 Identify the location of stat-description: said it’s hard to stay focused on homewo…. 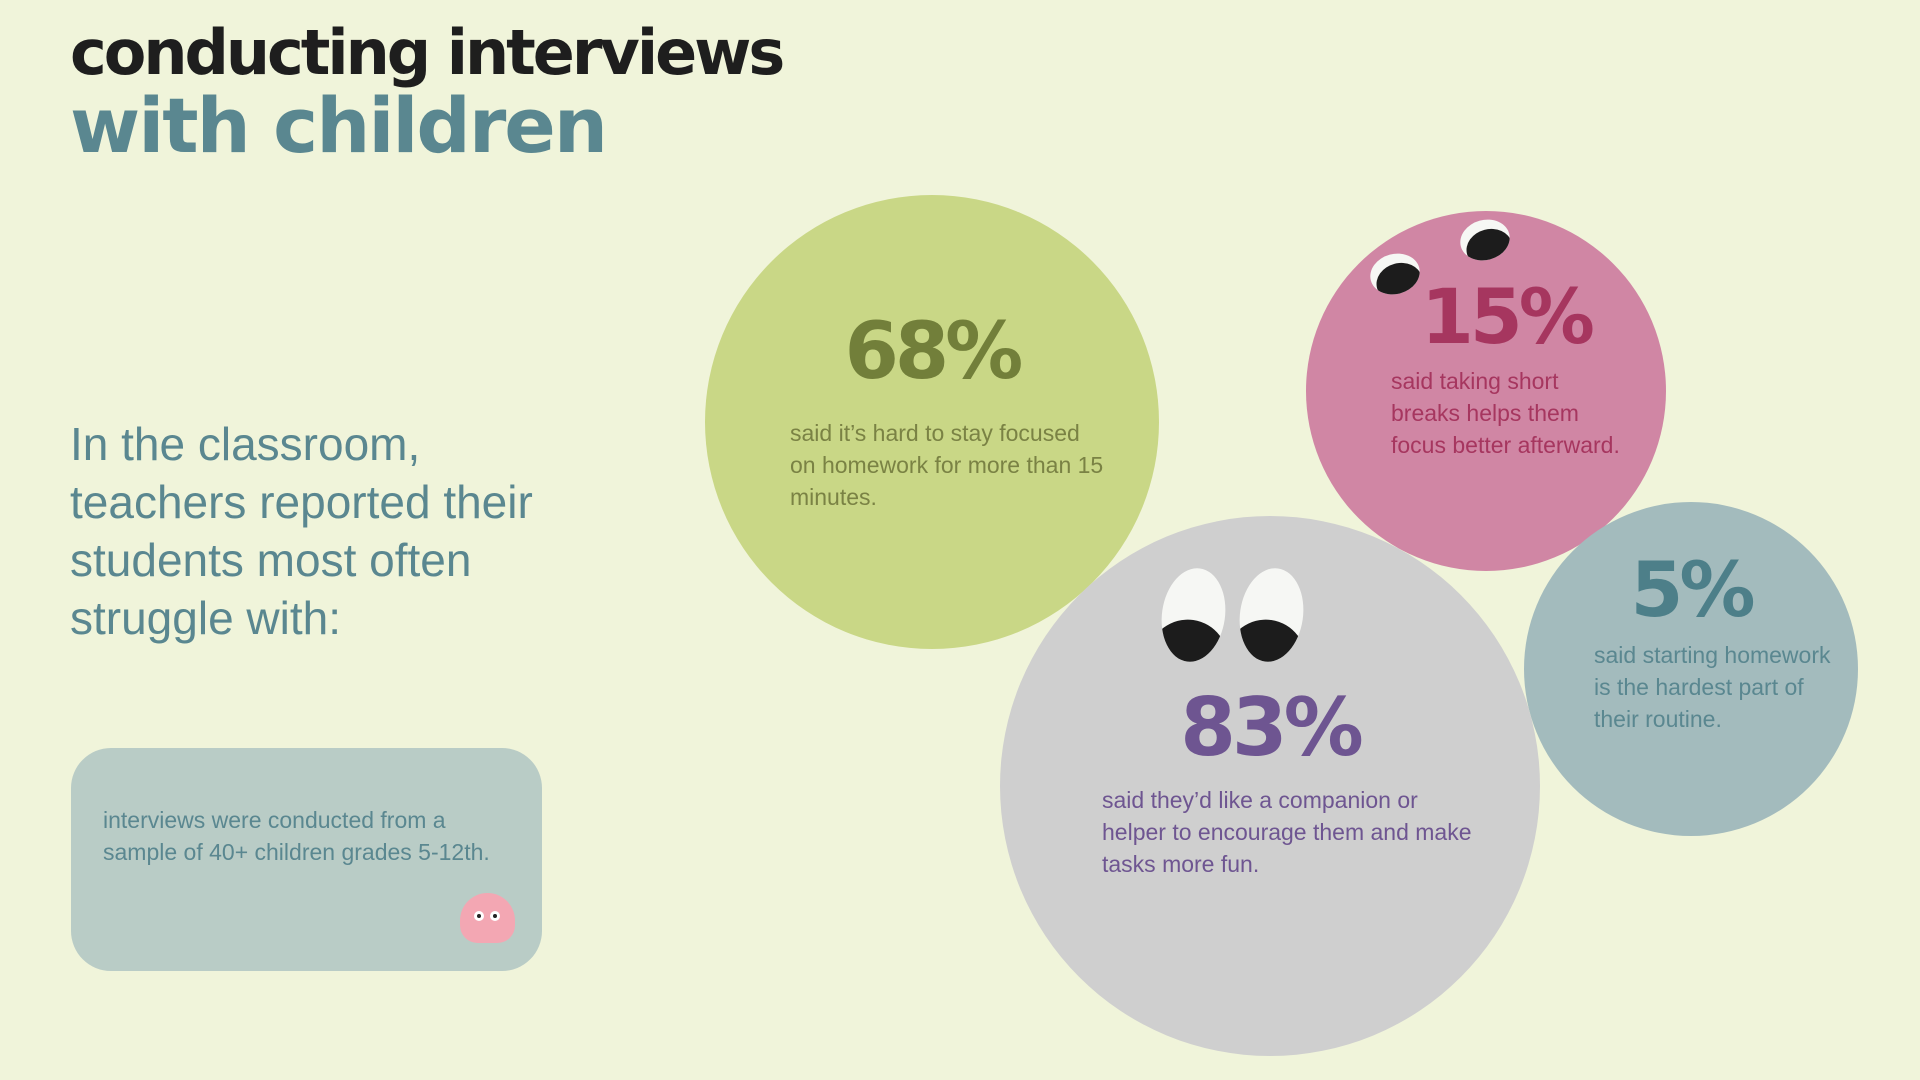
(947, 465).